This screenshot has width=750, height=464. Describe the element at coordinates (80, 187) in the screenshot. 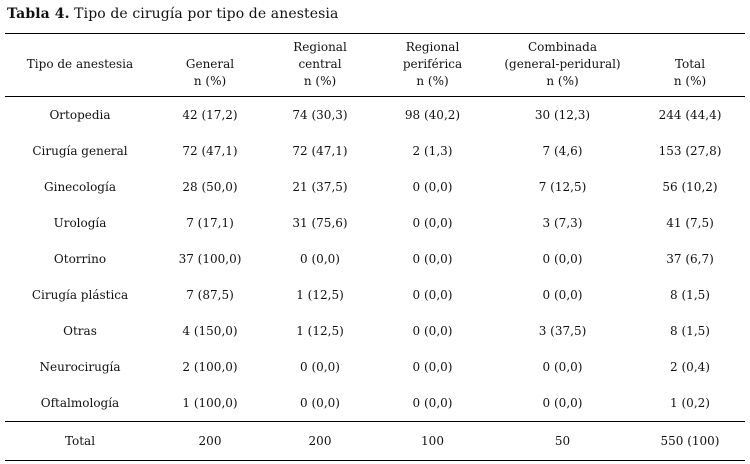

I see `row-label: Ginecología` at that location.